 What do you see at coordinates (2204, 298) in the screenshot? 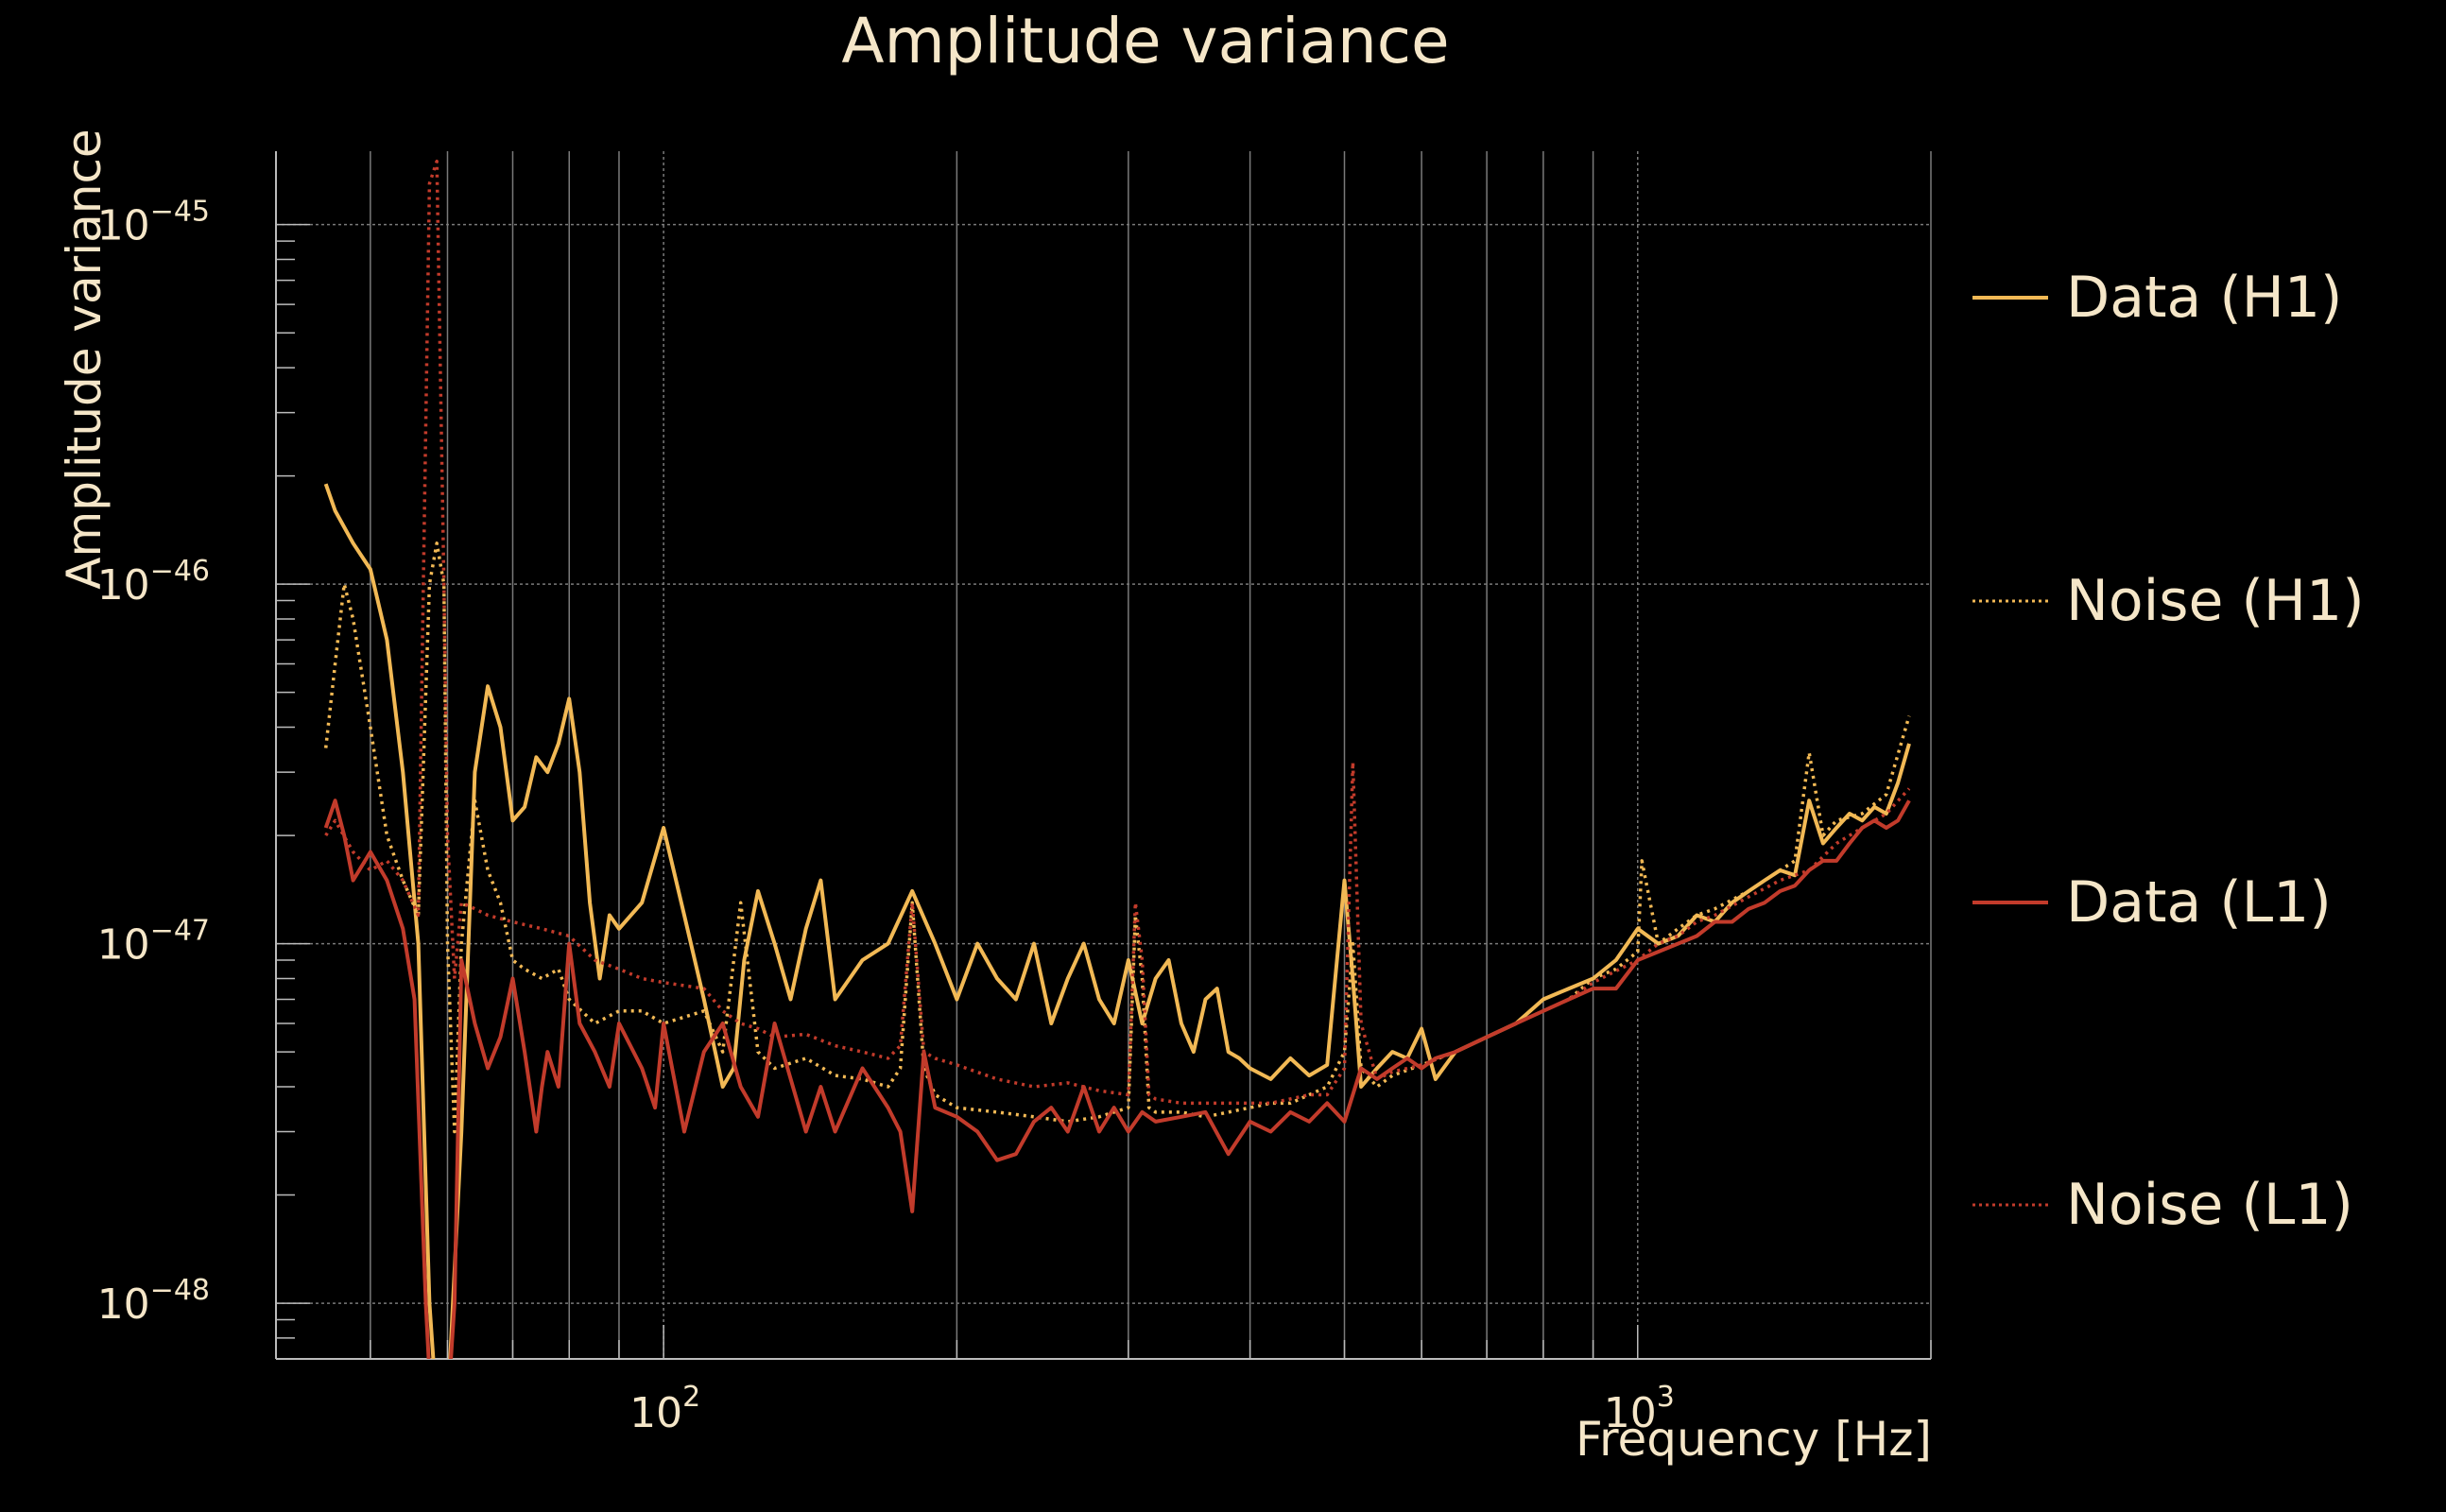
I see `legend-label-data-h1: Data (H1)` at bounding box center [2204, 298].